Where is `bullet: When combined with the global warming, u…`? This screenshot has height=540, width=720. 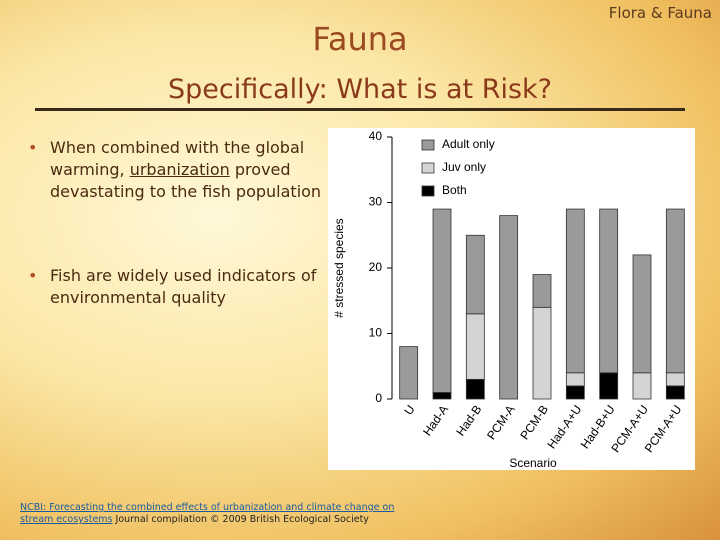 bullet: When combined with the global warming, u… is located at coordinates (175, 170).